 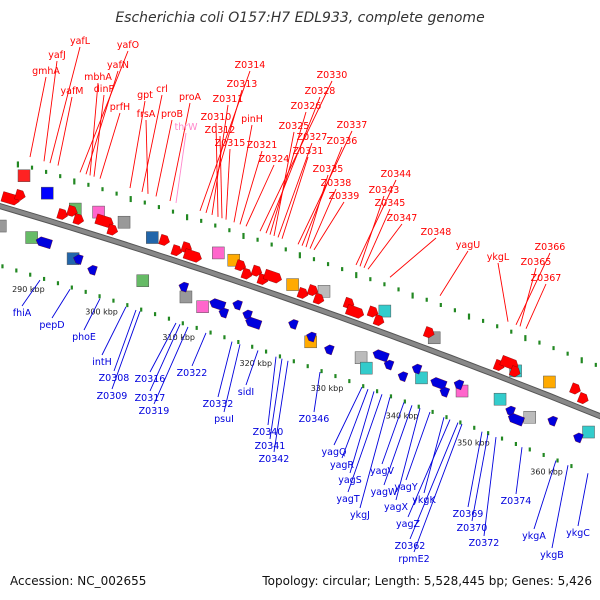 I want to click on gene-label-Z0328: Z0328, so click(x=320, y=91).